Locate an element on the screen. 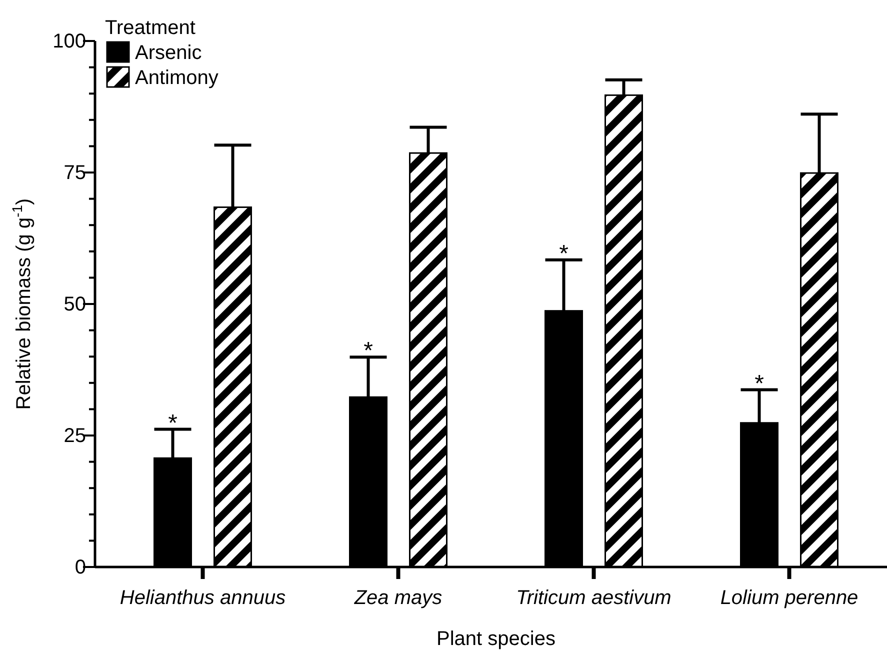  legend-title: Treatment is located at coordinates (150, 28).